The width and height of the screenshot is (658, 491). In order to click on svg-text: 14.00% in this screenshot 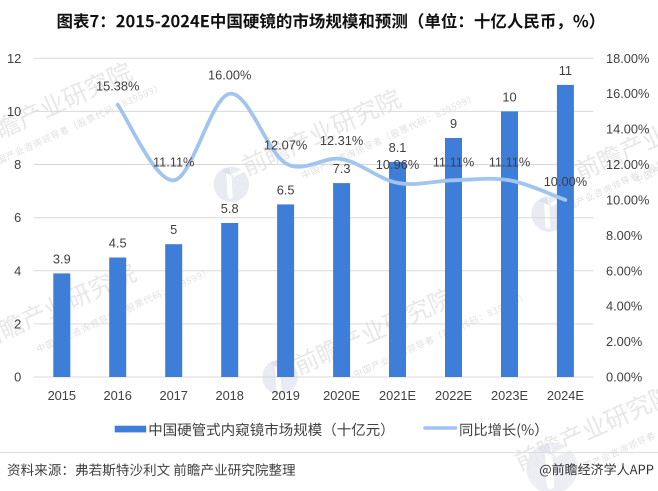, I will do `click(627, 129)`.